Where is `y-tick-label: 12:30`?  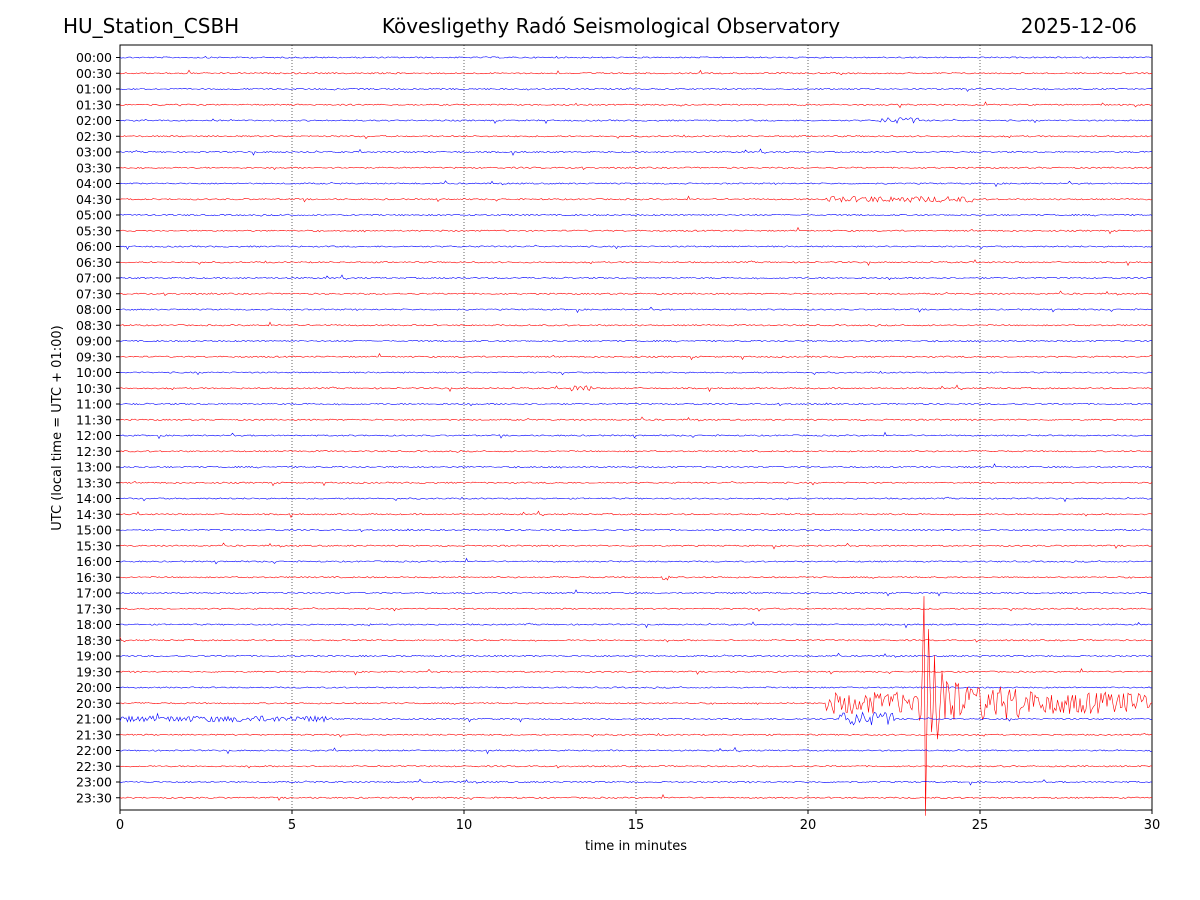
y-tick-label: 12:30 is located at coordinates (94, 451).